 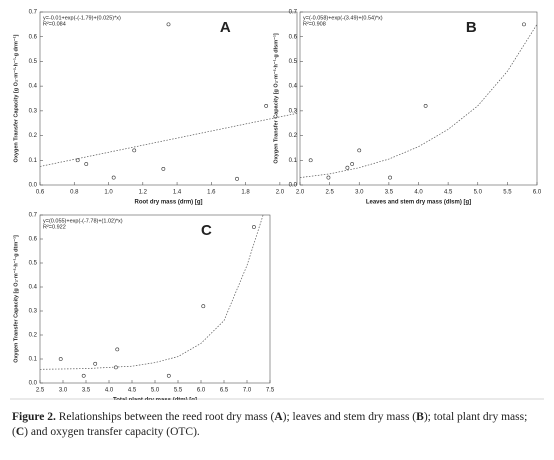 What do you see at coordinates (245, 193) in the screenshot?
I see `x-tick-label: 1.8` at bounding box center [245, 193].